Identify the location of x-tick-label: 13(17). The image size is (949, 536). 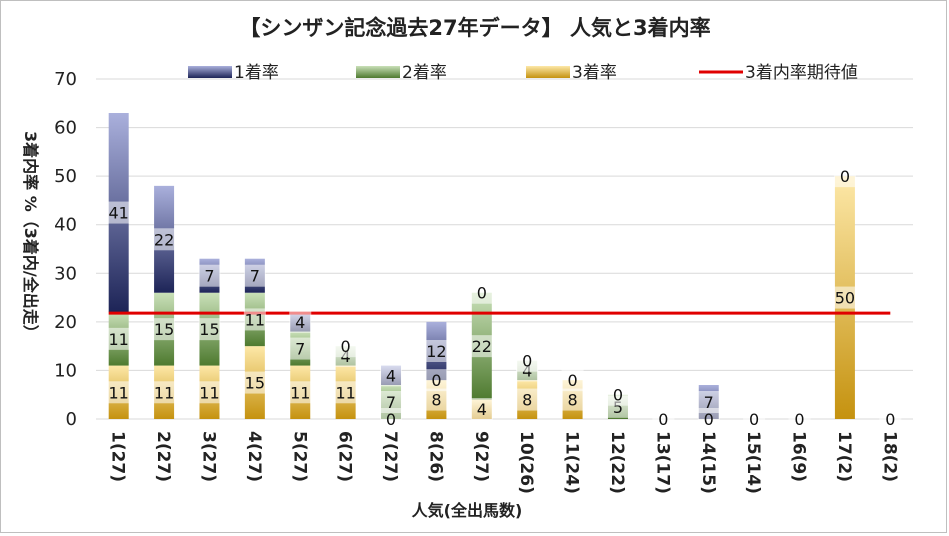
(662, 462).